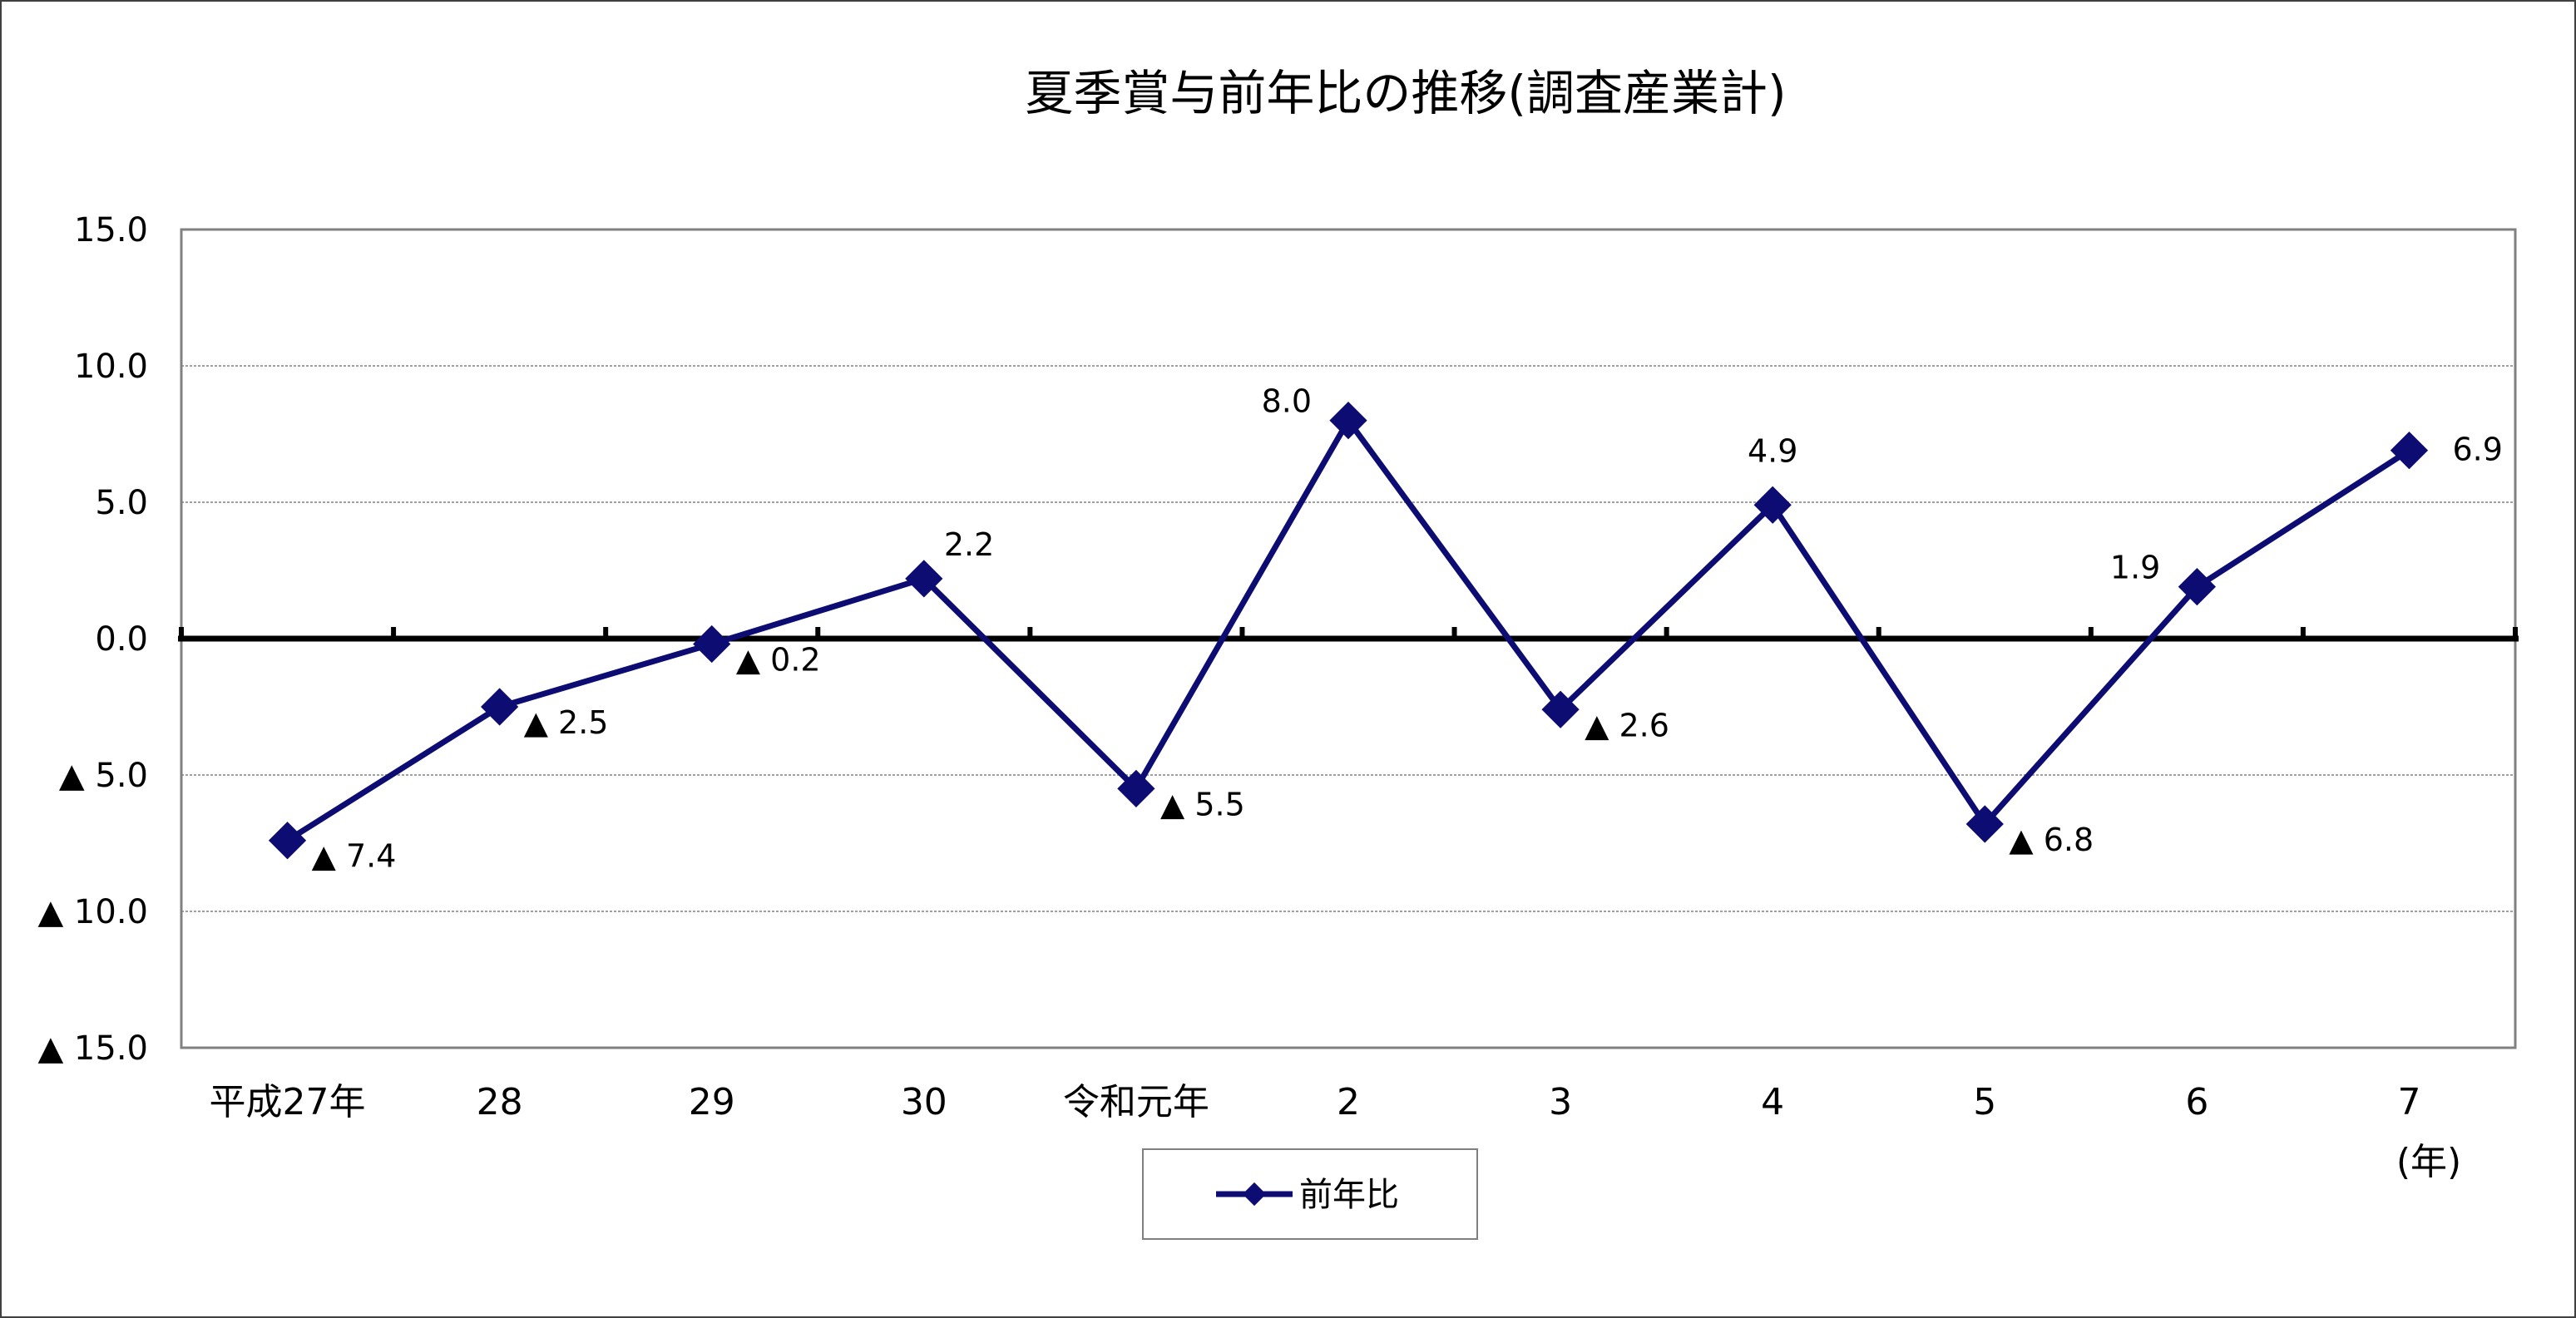 The width and height of the screenshot is (2576, 1318). What do you see at coordinates (969, 544) in the screenshot?
I see `data-label: 2.2` at bounding box center [969, 544].